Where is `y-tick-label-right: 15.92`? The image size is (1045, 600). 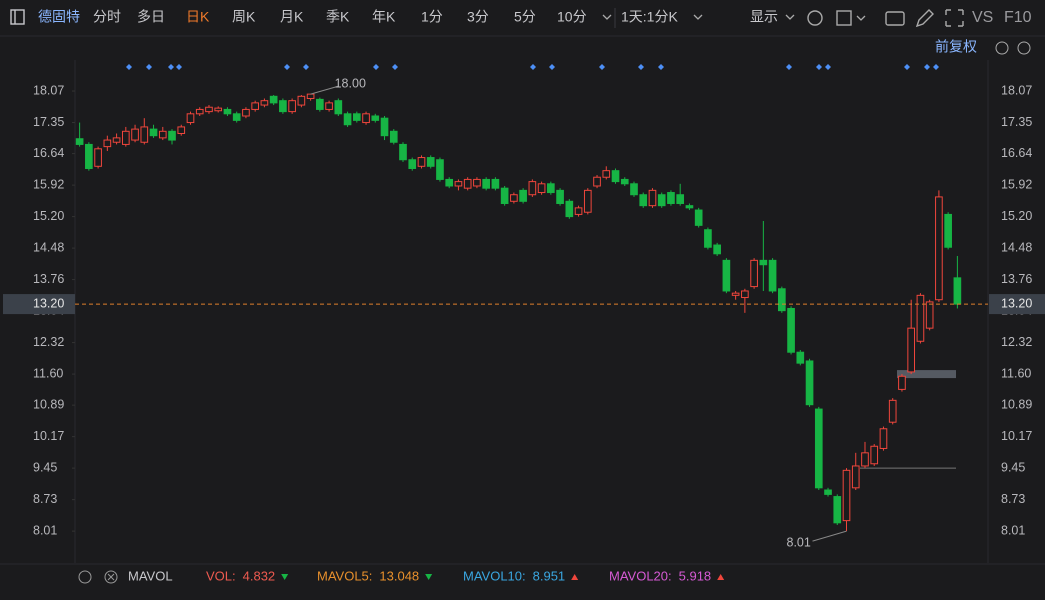
y-tick-label-right: 15.92 is located at coordinates (1016, 184).